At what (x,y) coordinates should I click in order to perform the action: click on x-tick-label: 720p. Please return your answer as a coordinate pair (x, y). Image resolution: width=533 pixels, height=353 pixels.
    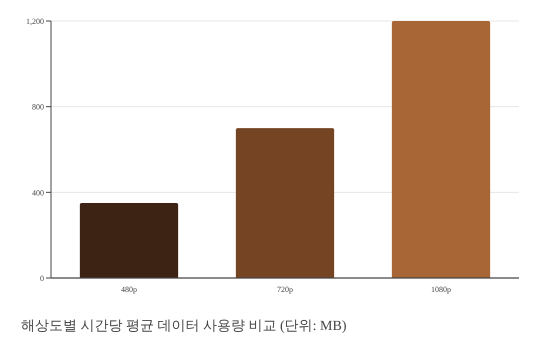
    Looking at the image, I should click on (285, 289).